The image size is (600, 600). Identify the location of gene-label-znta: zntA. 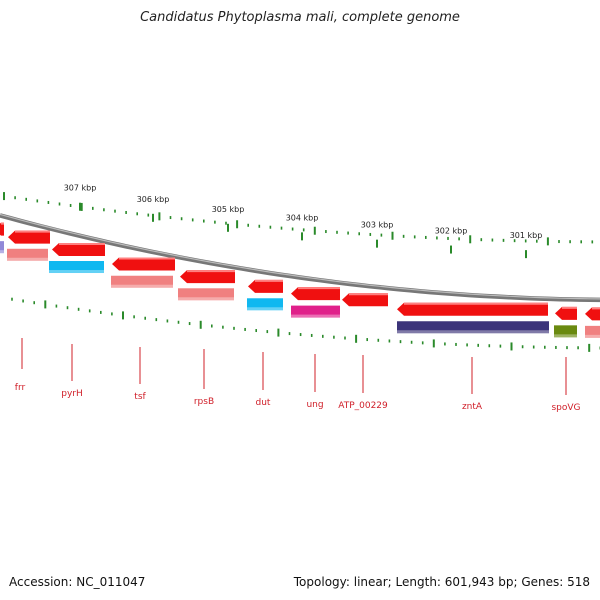
(472, 407).